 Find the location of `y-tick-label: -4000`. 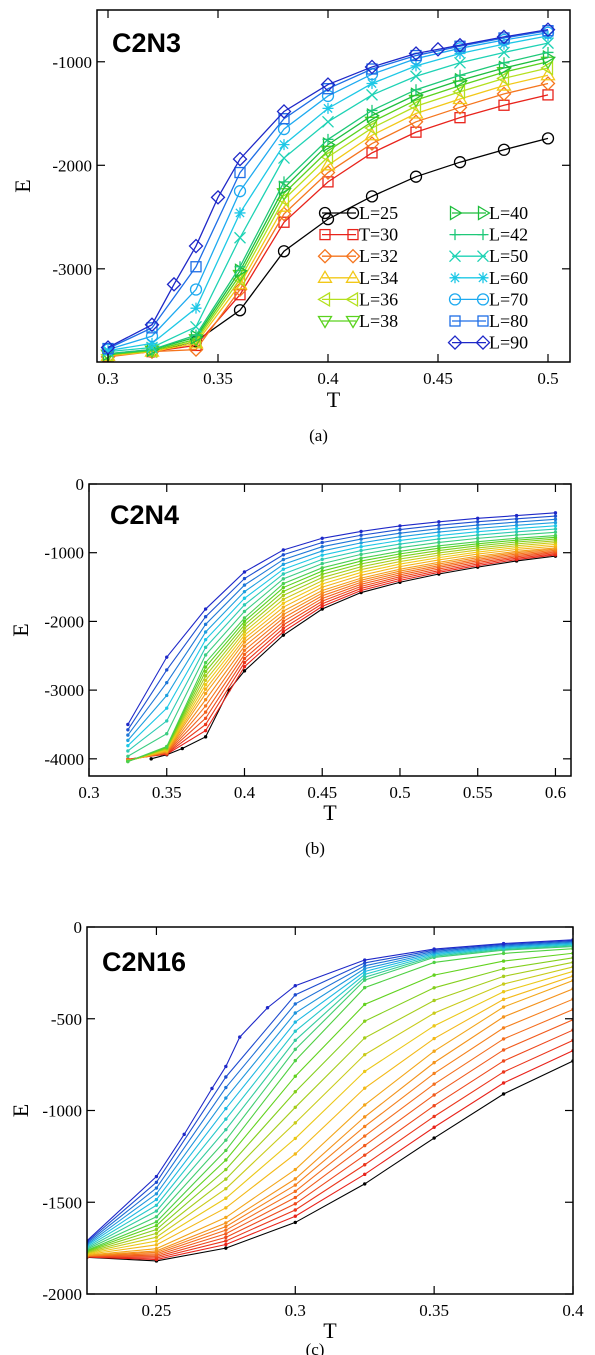

y-tick-label: -4000 is located at coordinates (64, 759).